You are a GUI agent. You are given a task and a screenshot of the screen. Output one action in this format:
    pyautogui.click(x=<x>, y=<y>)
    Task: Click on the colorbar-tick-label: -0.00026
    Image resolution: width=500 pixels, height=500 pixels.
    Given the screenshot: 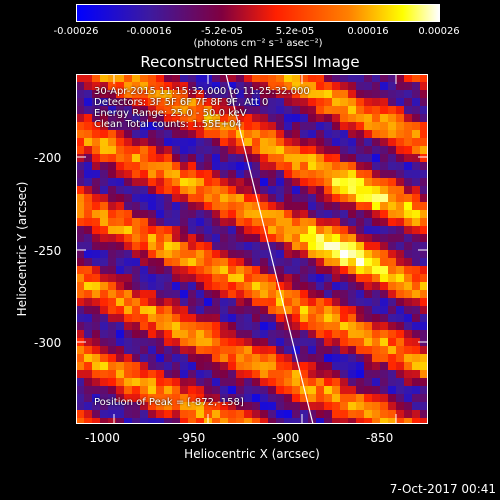 What is the action you would take?
    pyautogui.click(x=76, y=31)
    